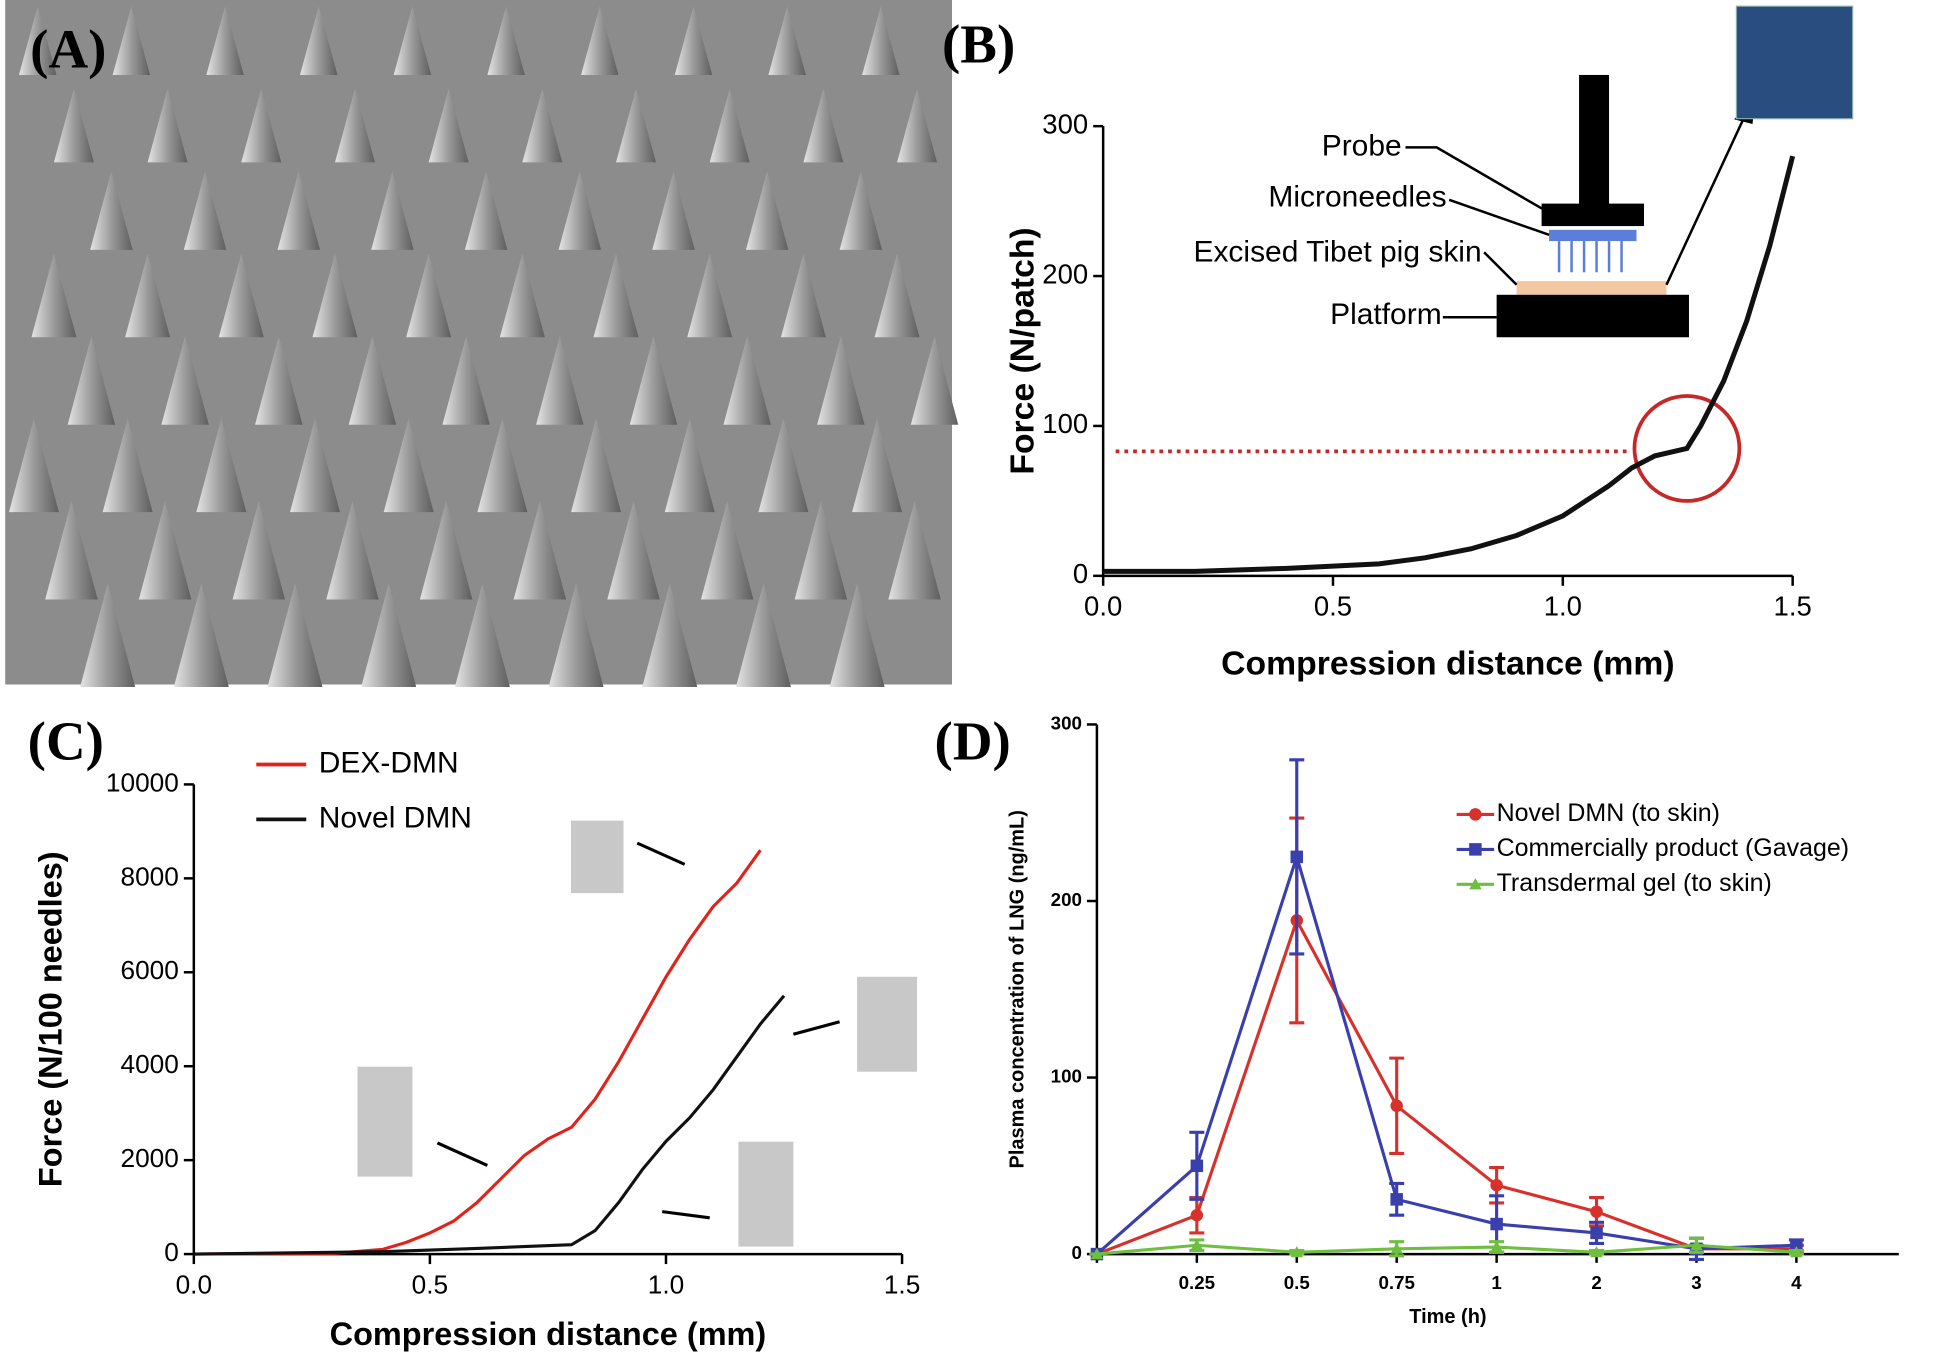 Image resolution: width=1959 pixels, height=1364 pixels. I want to click on probe-head, so click(1593, 215).